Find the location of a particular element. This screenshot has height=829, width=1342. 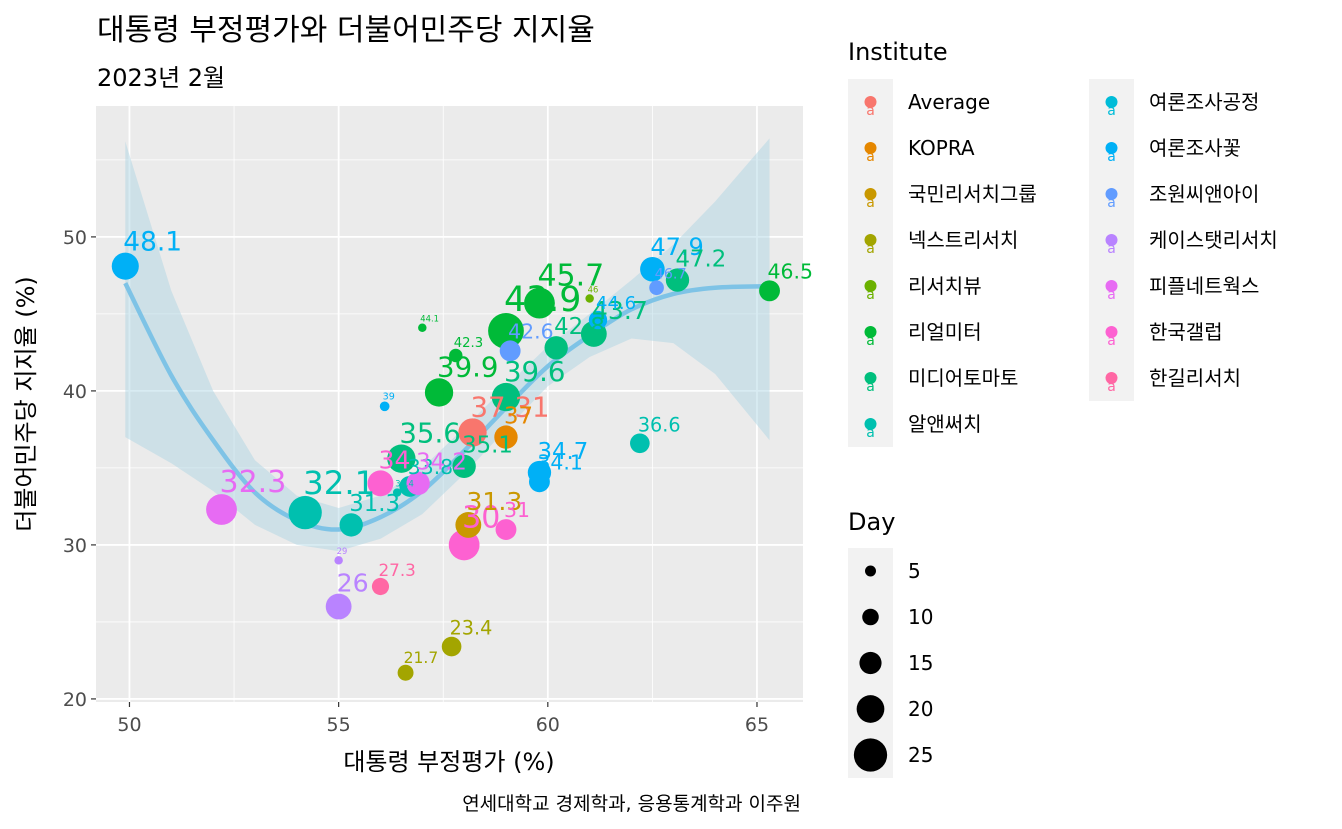

legend-institute-label: 한국갤럽 is located at coordinates (1186, 332).